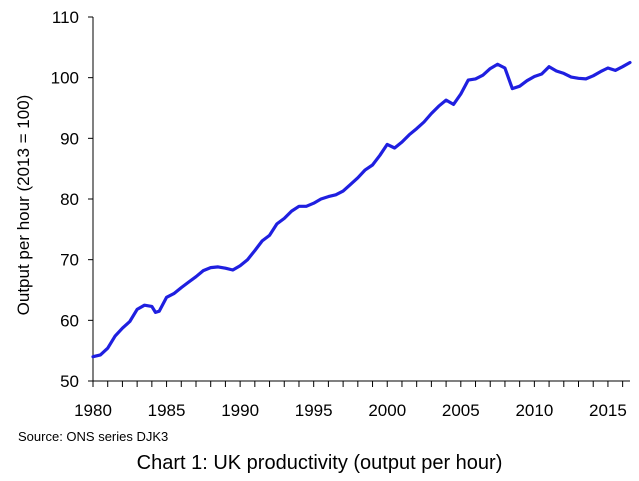  I want to click on x-tick-label: 1995, so click(314, 410).